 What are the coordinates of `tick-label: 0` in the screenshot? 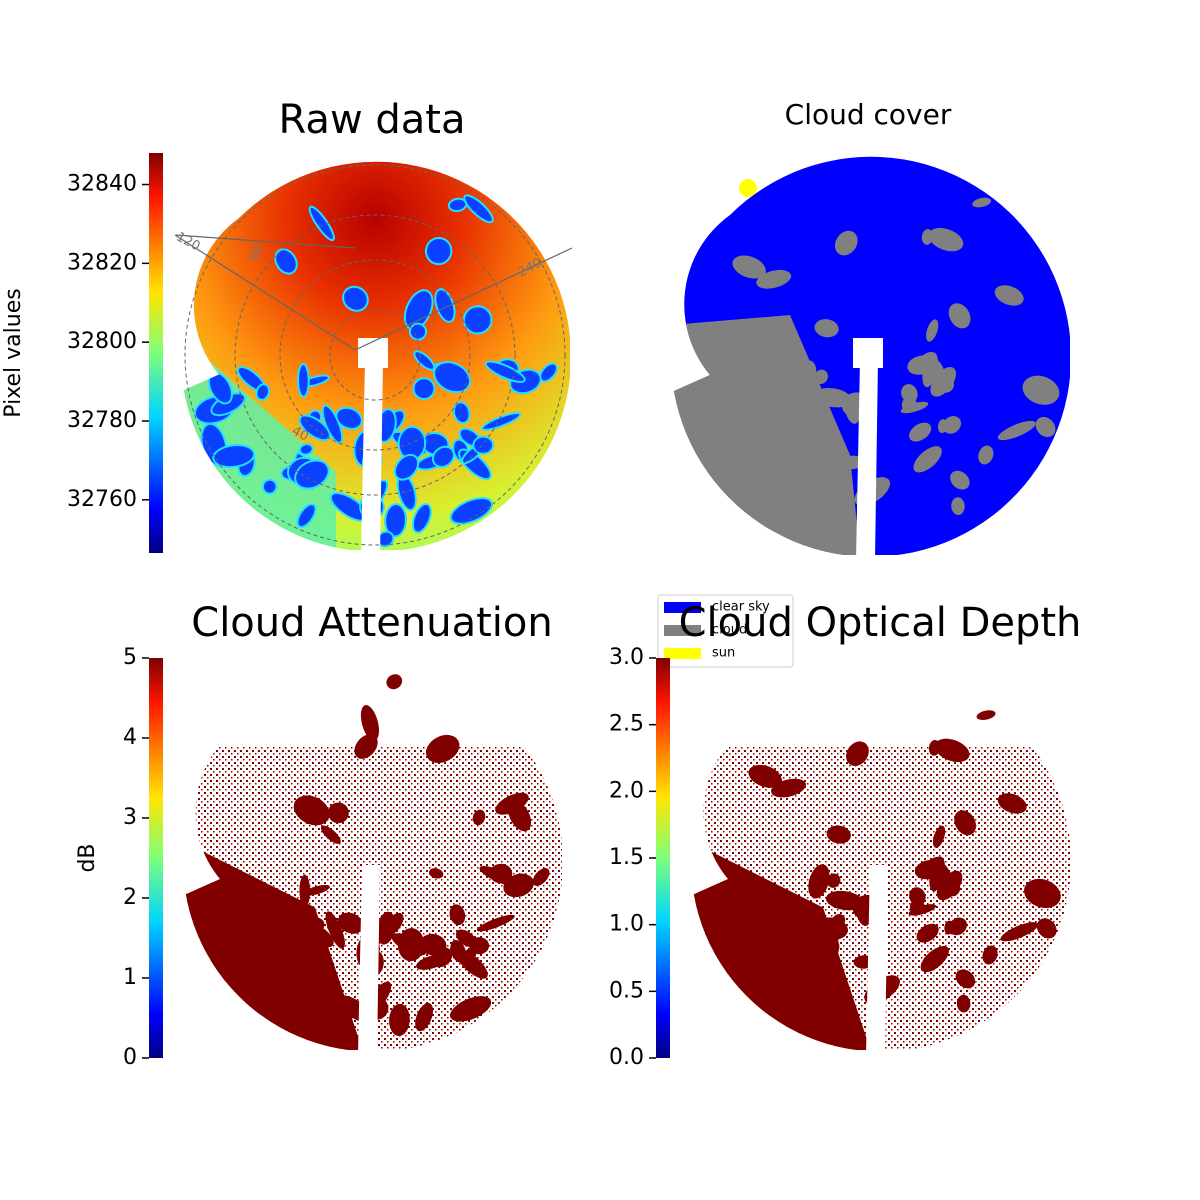 It's located at (130, 1057).